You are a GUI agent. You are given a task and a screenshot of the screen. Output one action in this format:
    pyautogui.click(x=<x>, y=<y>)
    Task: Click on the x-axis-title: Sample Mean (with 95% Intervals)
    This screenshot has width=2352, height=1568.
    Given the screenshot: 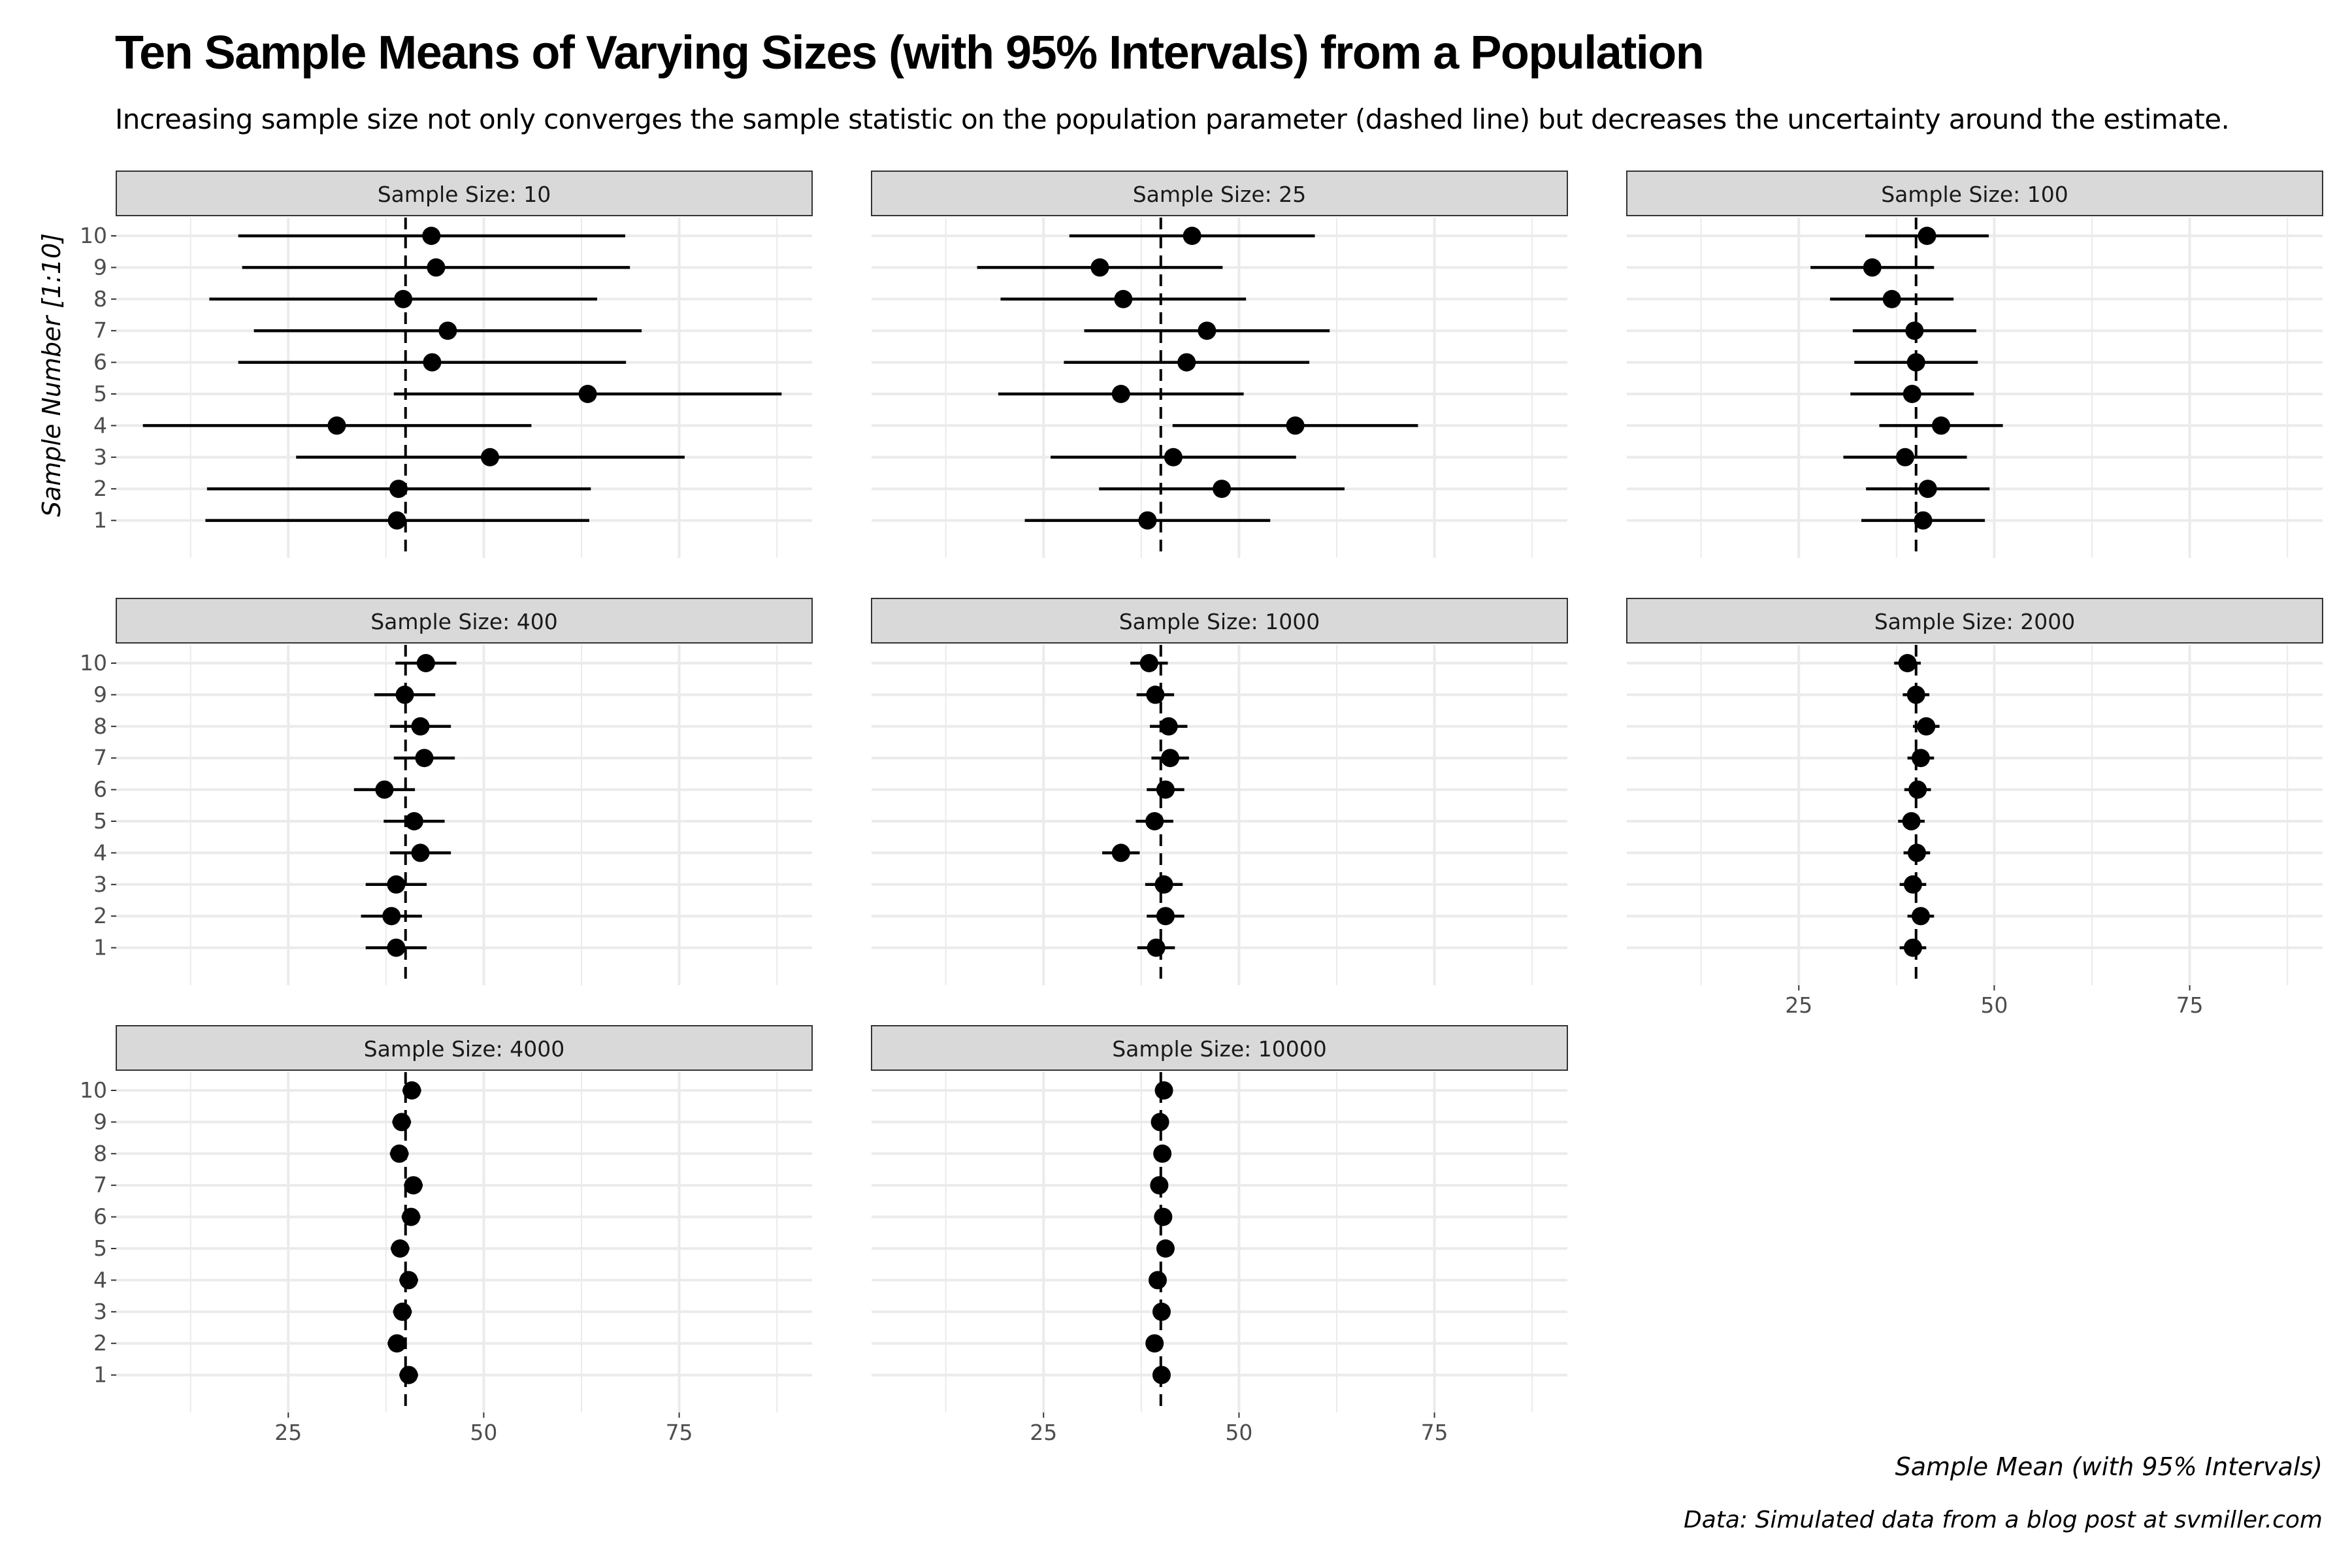 What is the action you would take?
    pyautogui.click(x=2109, y=1466)
    